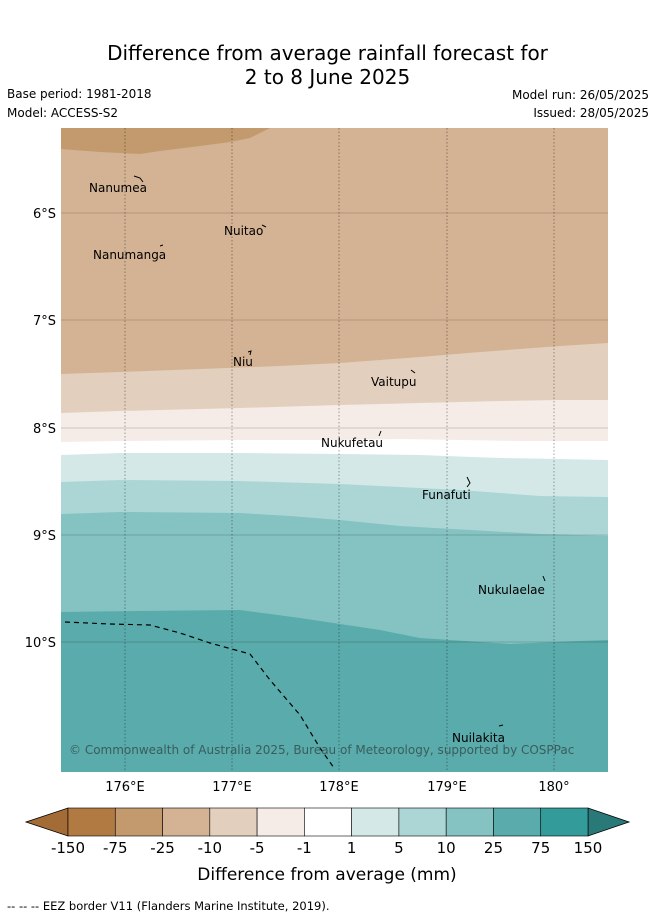 This screenshot has width=655, height=919. I want to click on nuilakita-outline, so click(501, 725).